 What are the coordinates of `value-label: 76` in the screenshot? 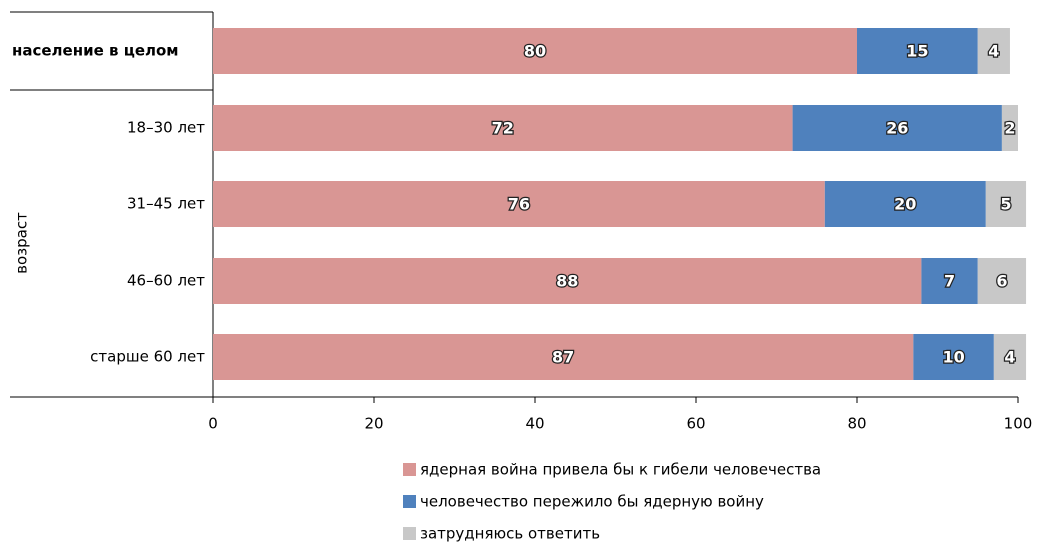 It's located at (519, 204).